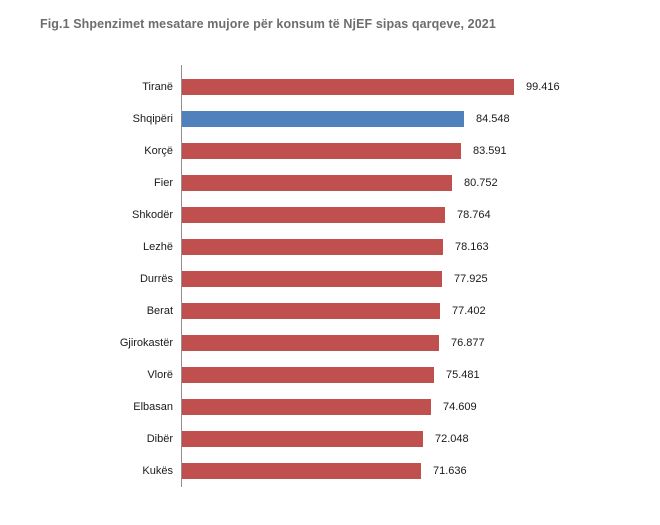 The width and height of the screenshot is (660, 525). I want to click on value-label: 74.609, so click(460, 407).